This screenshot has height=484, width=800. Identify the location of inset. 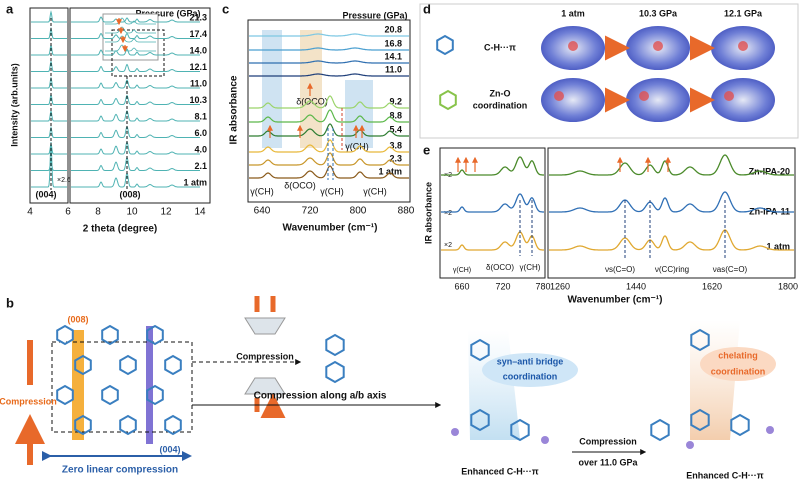
(130, 37).